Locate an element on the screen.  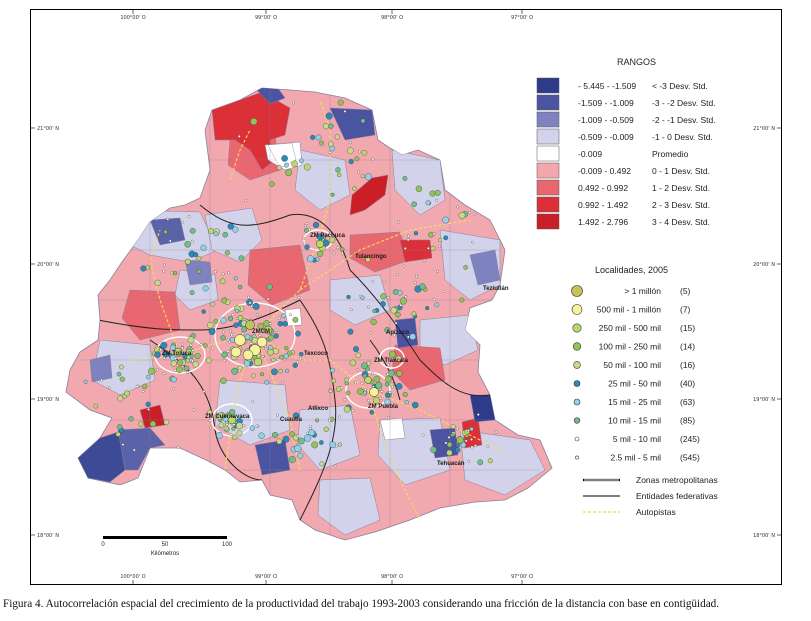
scale-label-50: 50 is located at coordinates (165, 545).